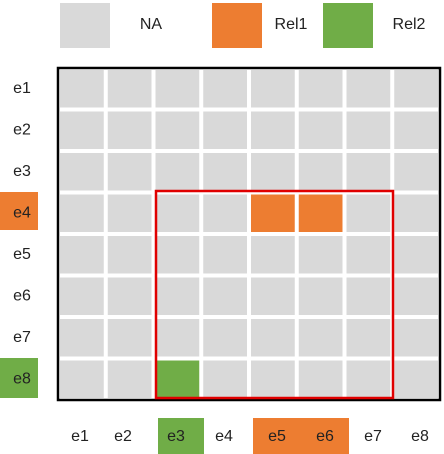  I want to click on row-label: e4, so click(22, 212).